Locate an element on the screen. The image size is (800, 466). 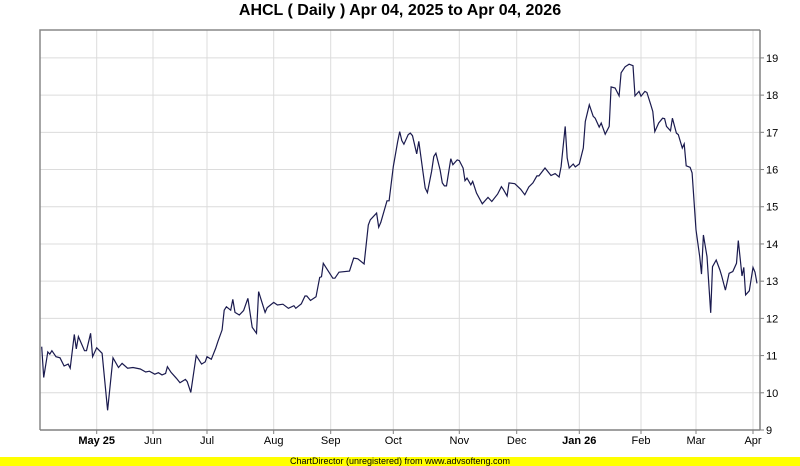
x-tick-label: Apr is located at coordinates (752, 441).